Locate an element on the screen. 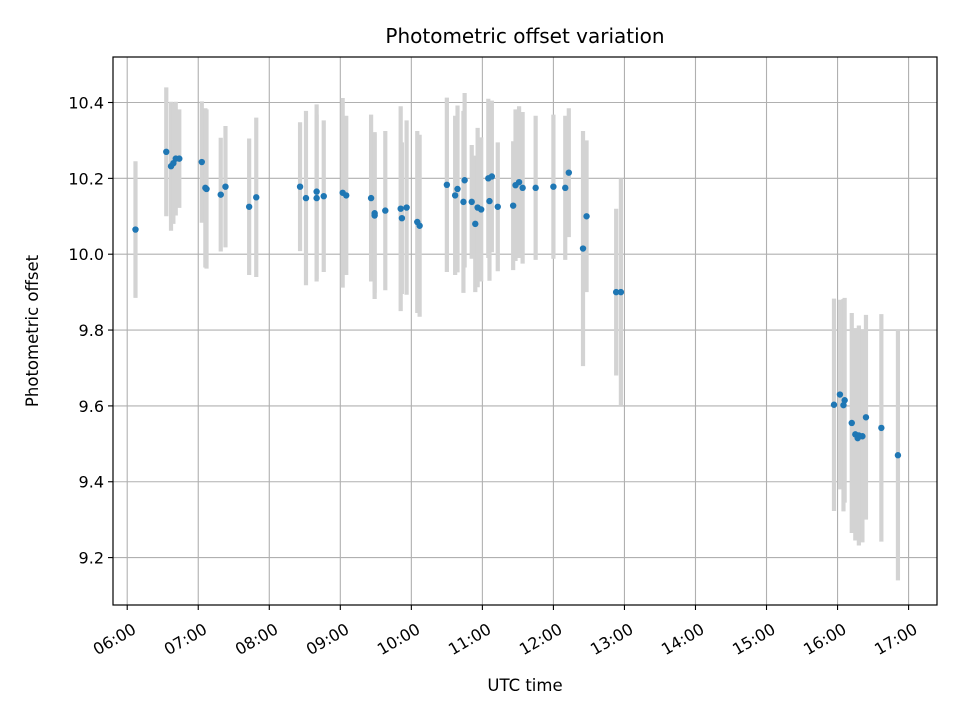 This screenshot has height=720, width=960. y-tick-label: 10.0 is located at coordinates (86, 254).